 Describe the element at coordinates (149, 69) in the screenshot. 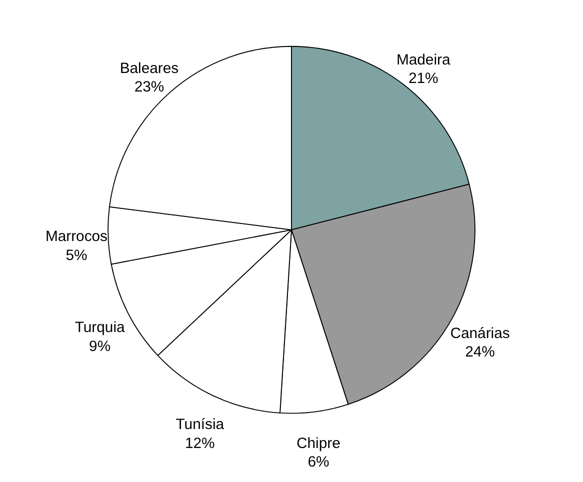

I see `slice-label: Baleares` at that location.